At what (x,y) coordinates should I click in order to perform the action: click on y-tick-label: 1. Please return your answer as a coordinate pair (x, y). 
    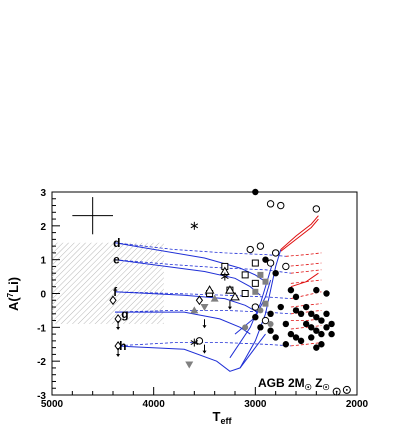
    Looking at the image, I should click on (43, 261).